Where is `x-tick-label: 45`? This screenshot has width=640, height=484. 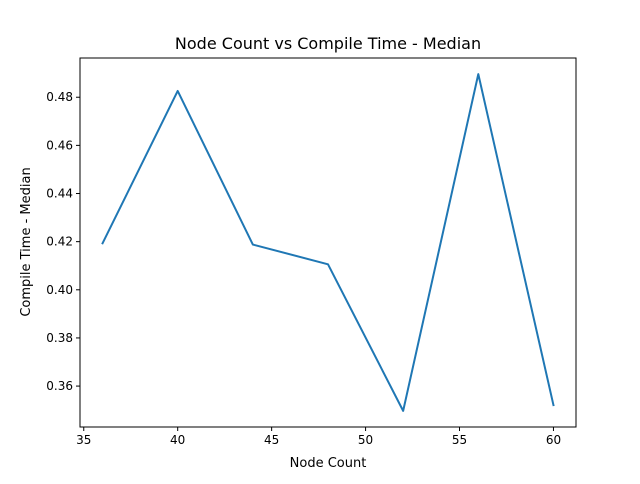
x-tick-label: 45 is located at coordinates (271, 440).